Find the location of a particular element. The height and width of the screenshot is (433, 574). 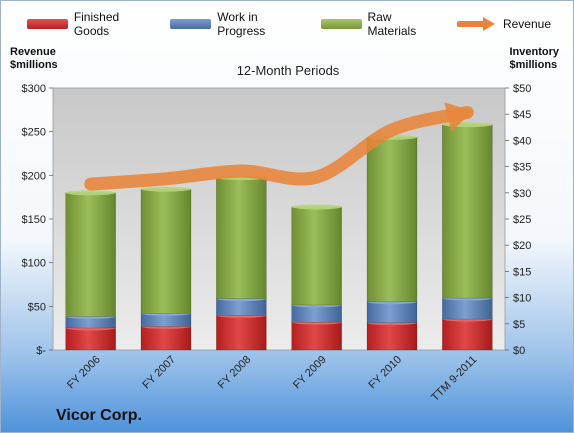

left-axis-title-line2: $millions is located at coordinates (34, 65).